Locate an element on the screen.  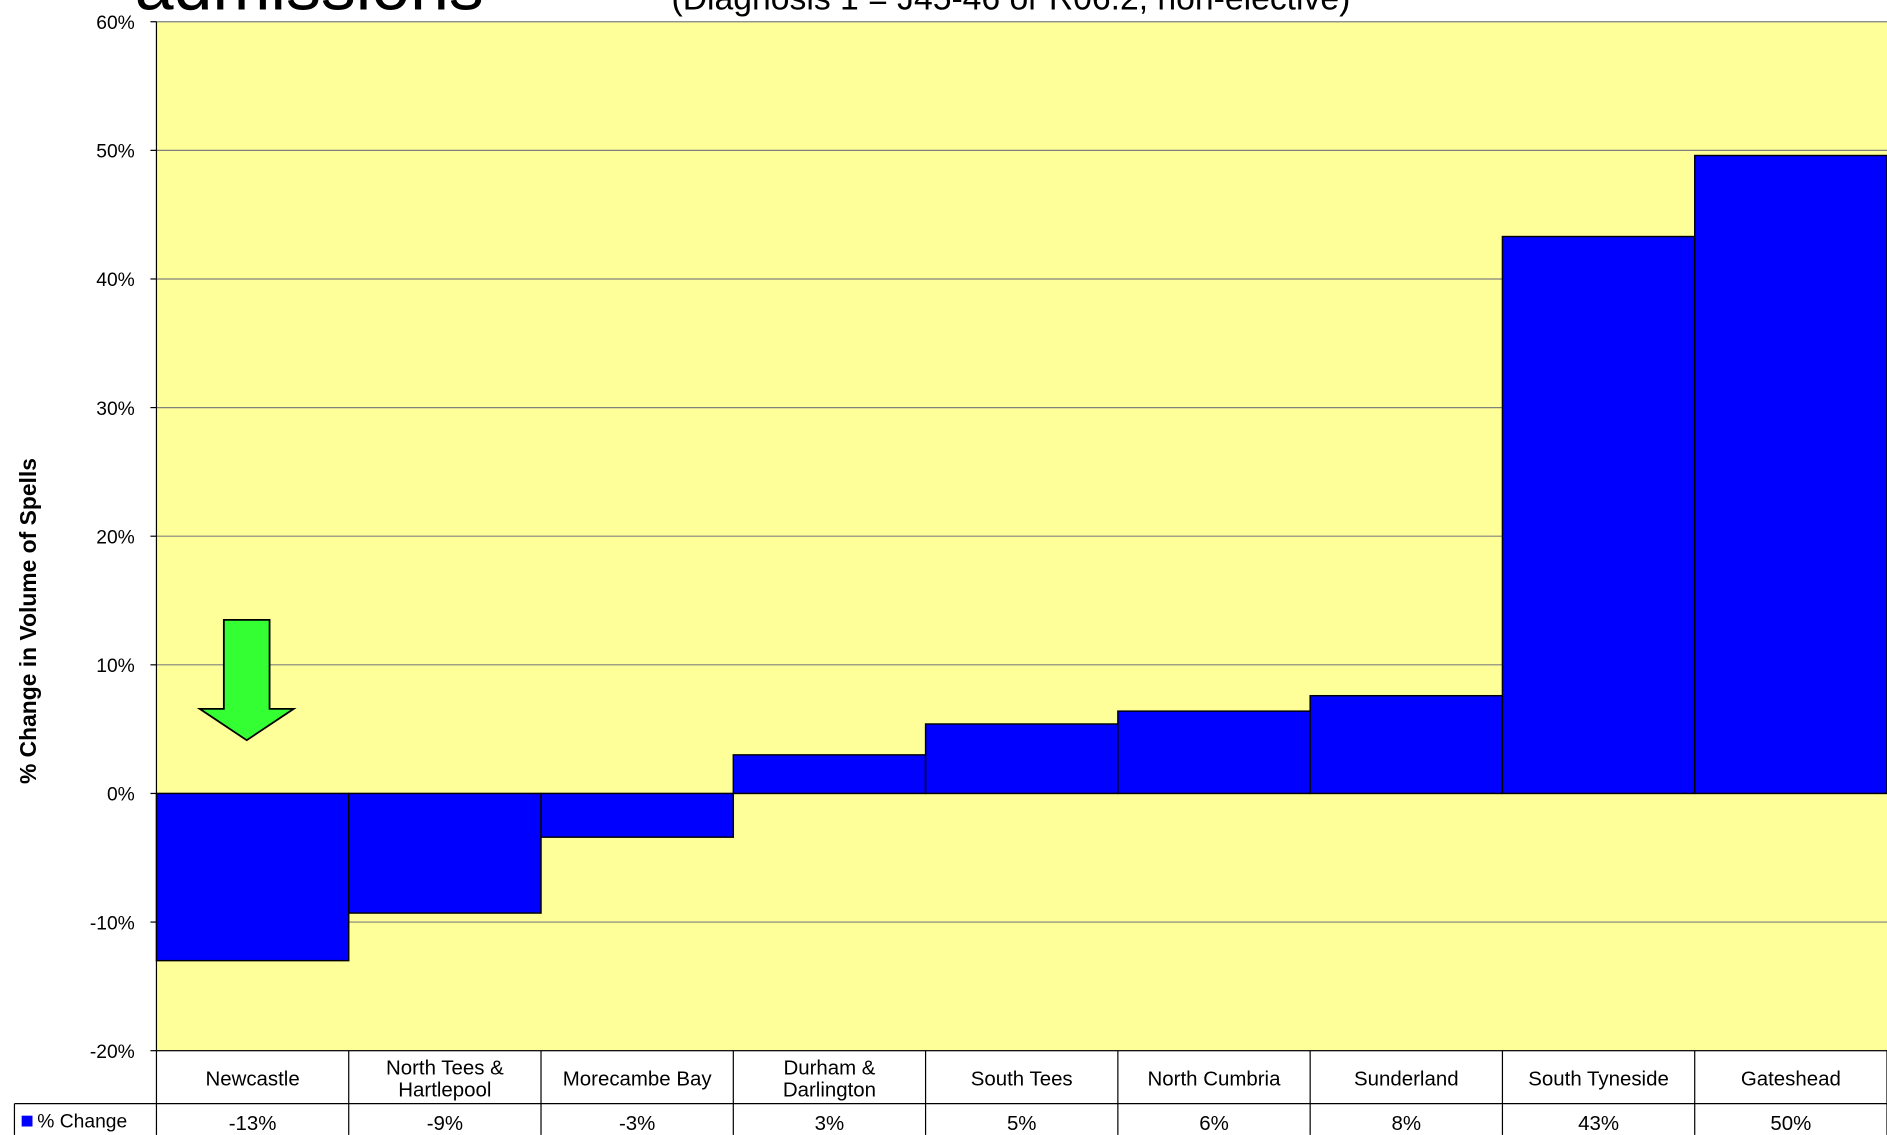
value-label: 6% is located at coordinates (1214, 1123).